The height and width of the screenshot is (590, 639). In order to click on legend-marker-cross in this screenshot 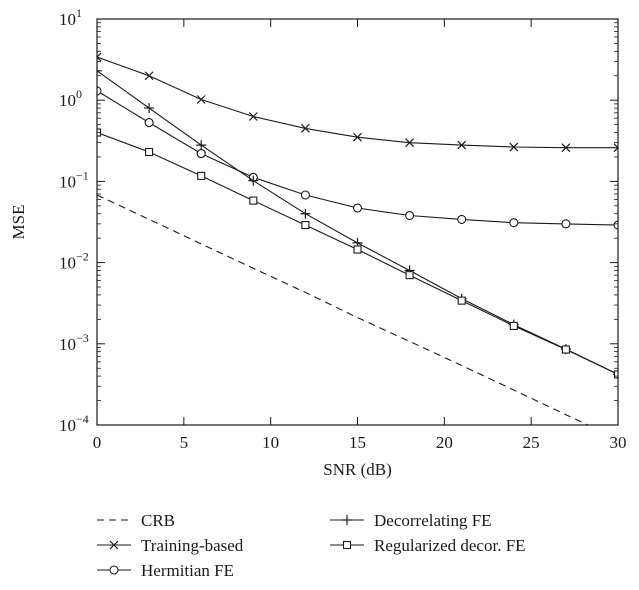, I will do `click(114, 545)`.